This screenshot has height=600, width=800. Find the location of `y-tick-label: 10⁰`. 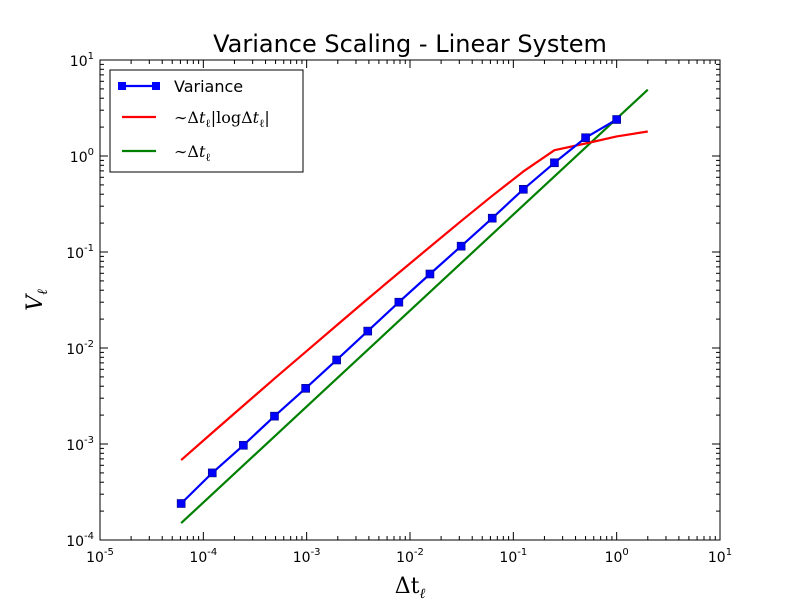

y-tick-label: 10⁰ is located at coordinates (82, 156).